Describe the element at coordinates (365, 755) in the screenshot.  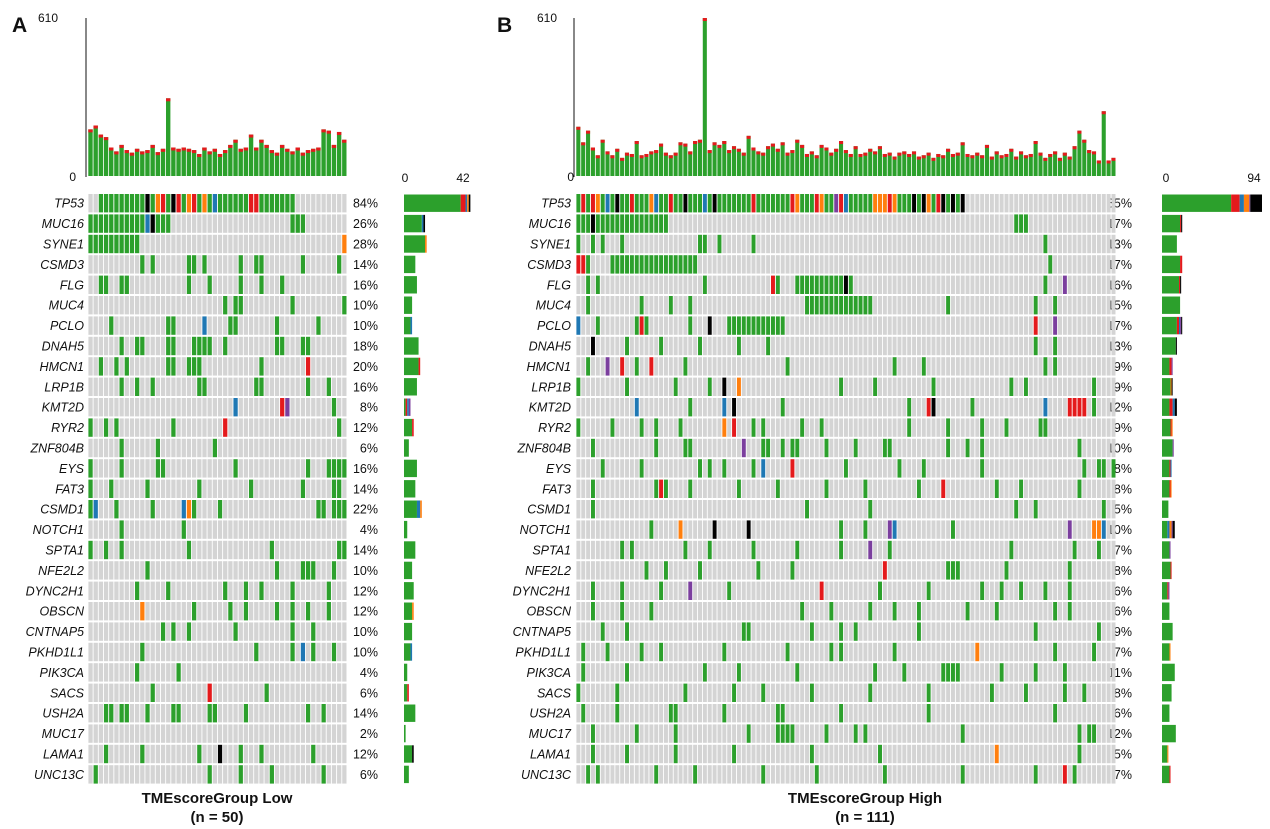
I see `gene-mutation-percent: 12%` at that location.